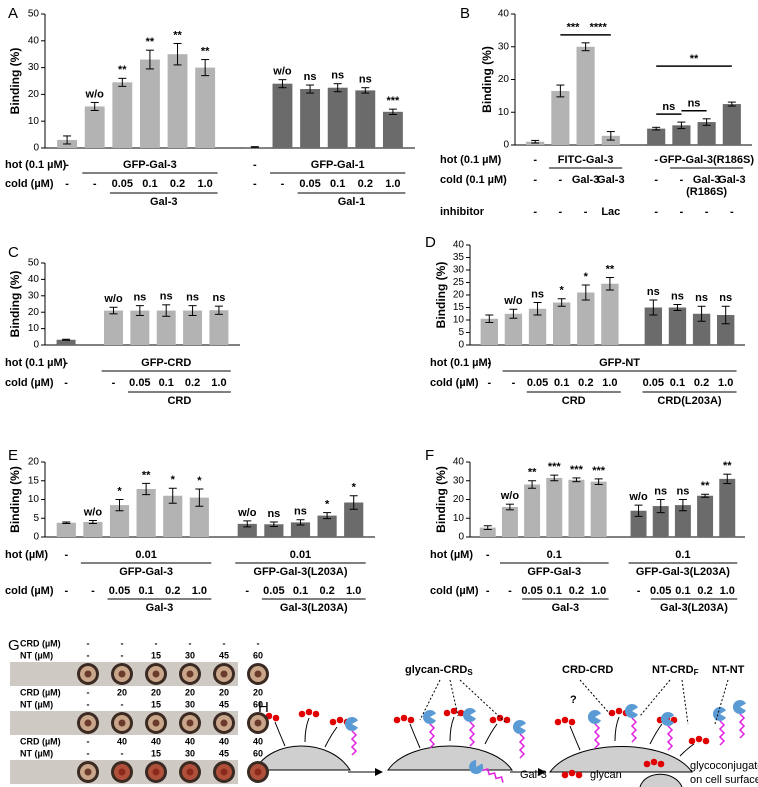 This screenshot has height=787, width=758. I want to click on row-label: cold (0.1 µM), so click(473, 180).